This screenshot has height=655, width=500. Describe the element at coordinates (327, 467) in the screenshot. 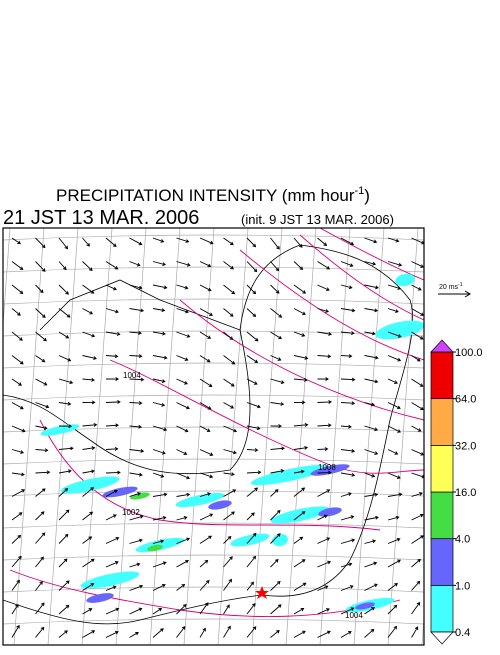

I see `contour-label: 1008` at that location.